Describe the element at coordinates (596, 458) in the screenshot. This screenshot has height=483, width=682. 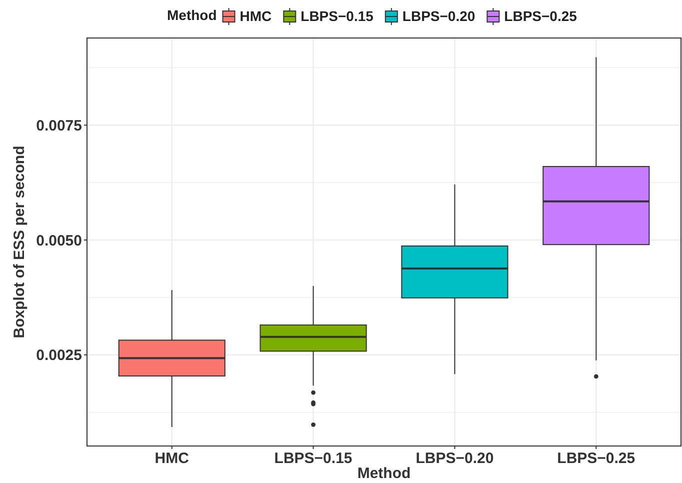
I see `x-tick-label: LBPS−0.25` at that location.